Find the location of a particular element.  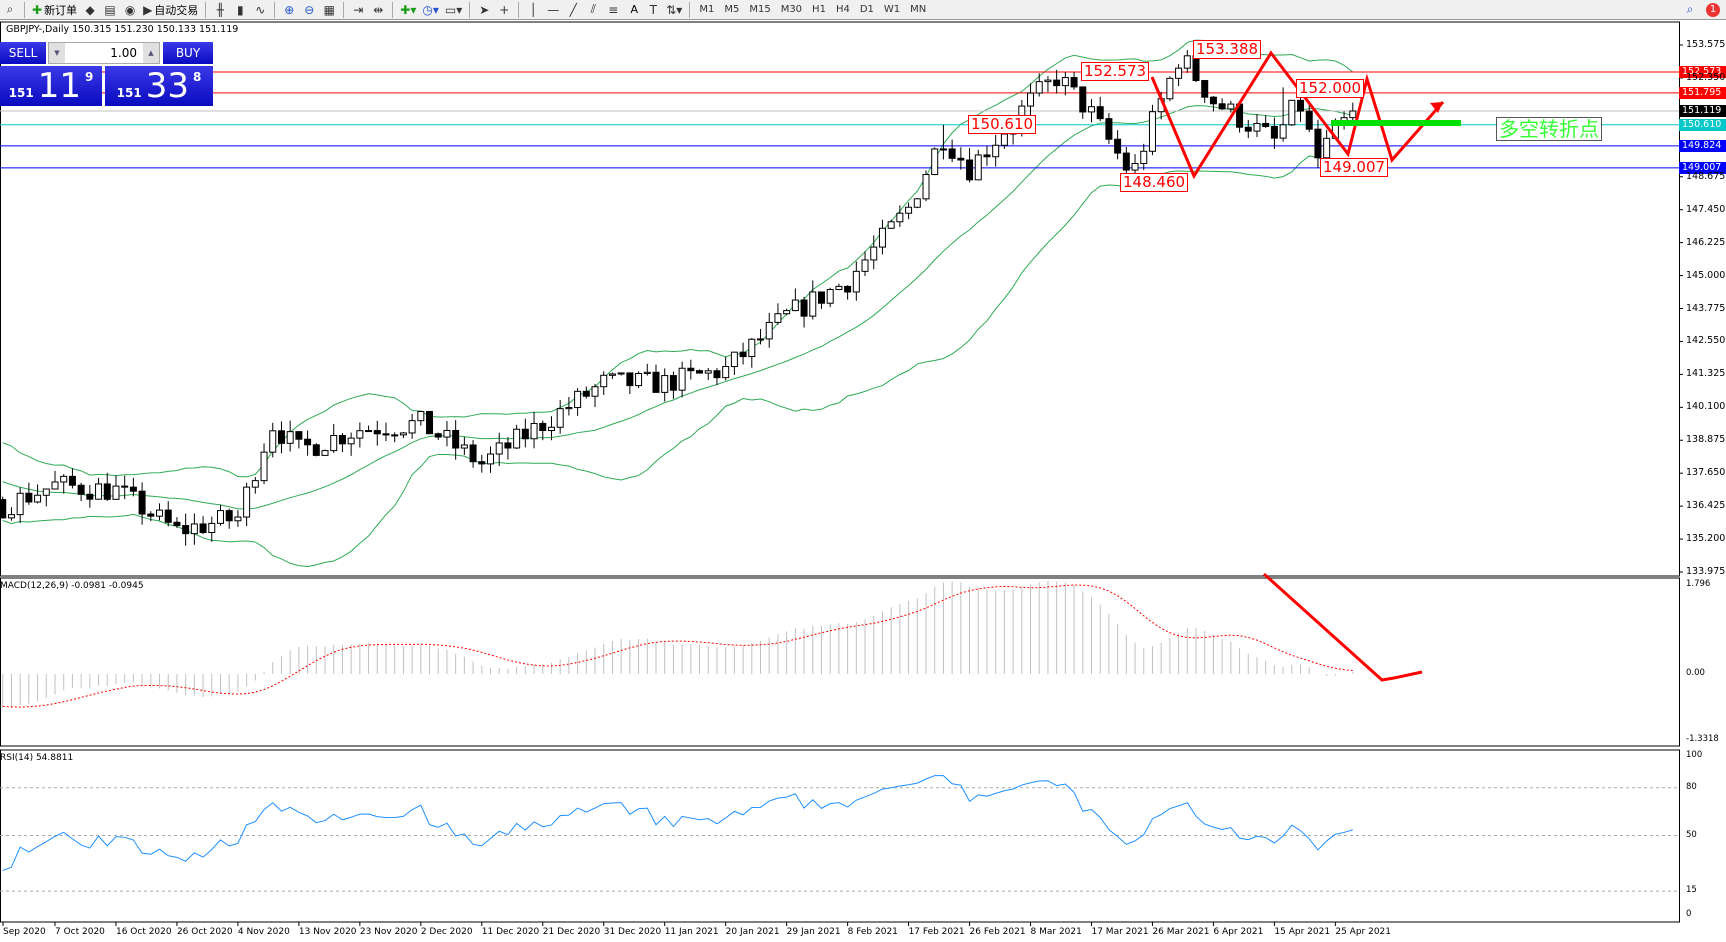

timeframe-d1-button: D1 is located at coordinates (866, 9).